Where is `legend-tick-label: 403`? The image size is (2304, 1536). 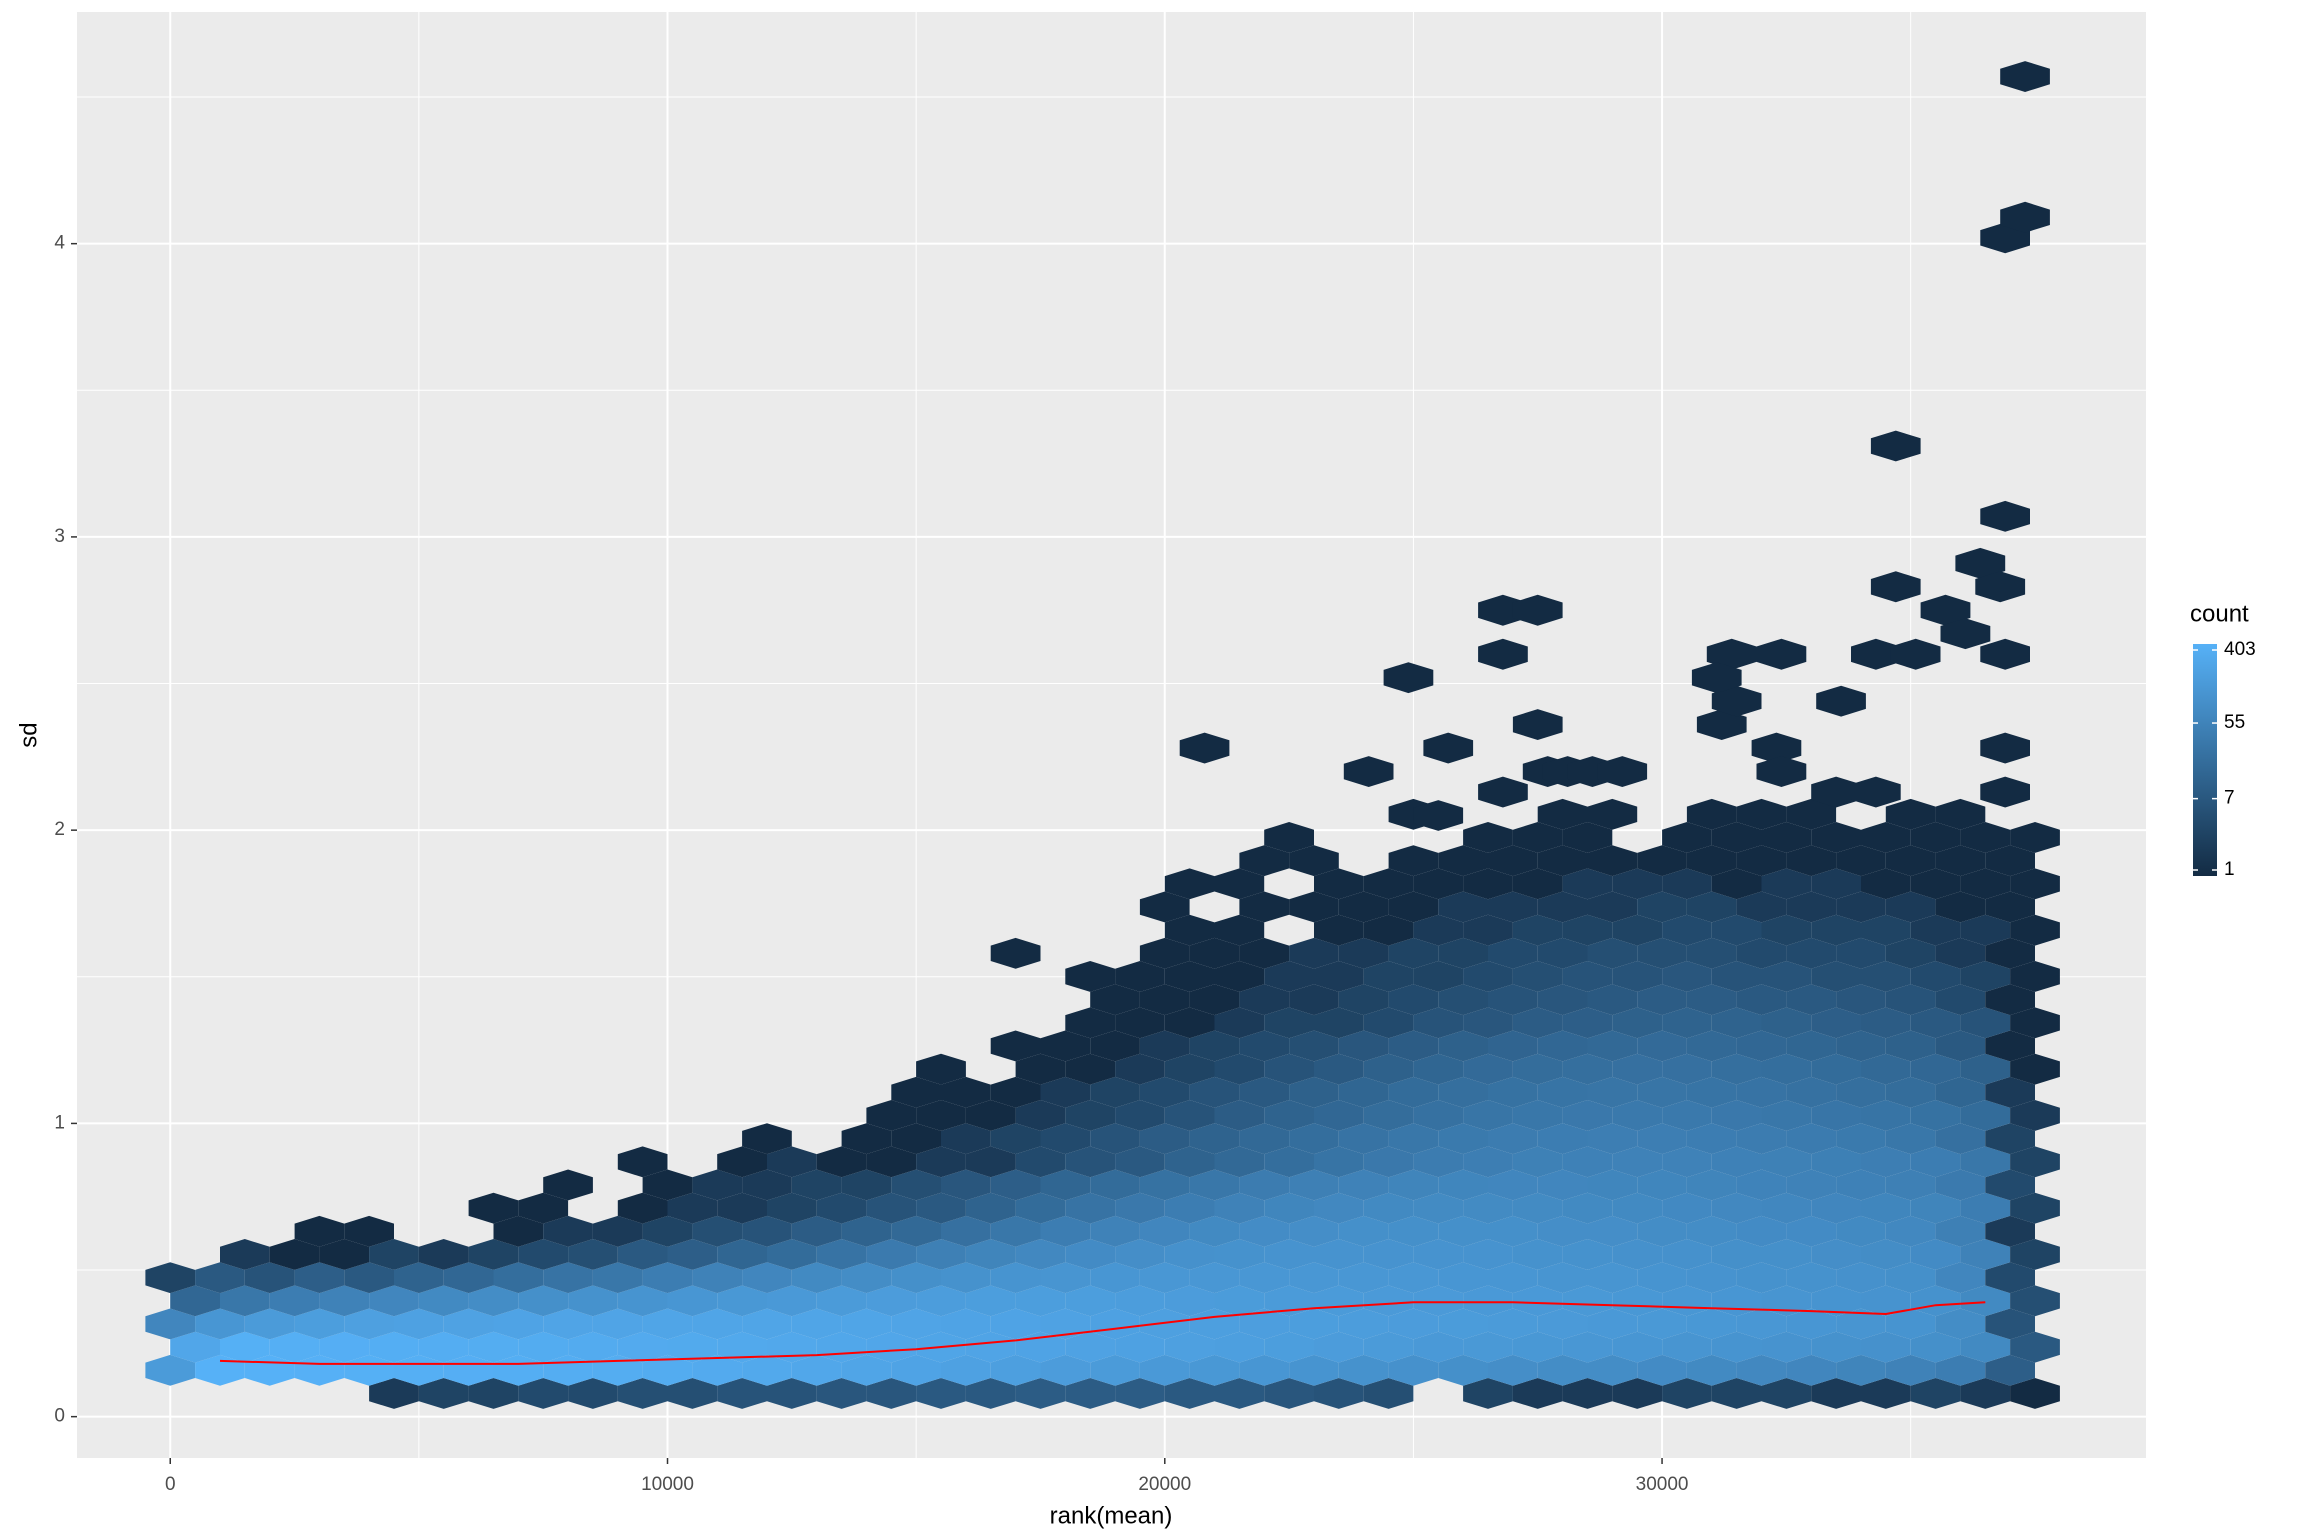 legend-tick-label: 403 is located at coordinates (2240, 649).